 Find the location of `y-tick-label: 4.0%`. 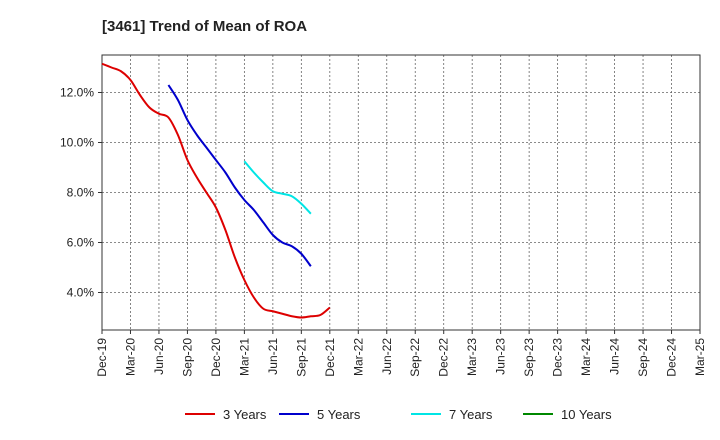

y-tick-label: 4.0% is located at coordinates (81, 293).